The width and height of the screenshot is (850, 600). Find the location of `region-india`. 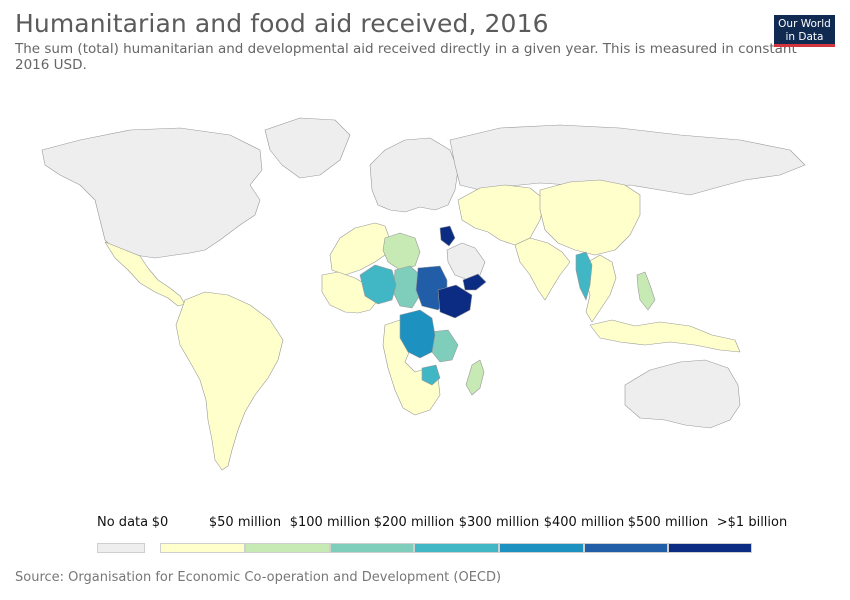

region-india is located at coordinates (542, 269).